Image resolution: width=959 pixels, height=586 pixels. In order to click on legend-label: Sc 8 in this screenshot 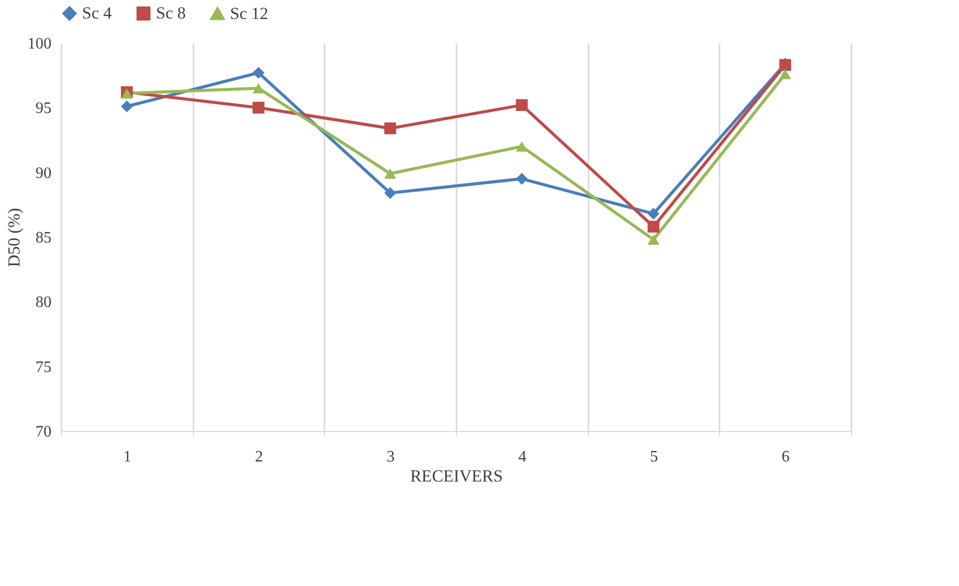, I will do `click(171, 13)`.